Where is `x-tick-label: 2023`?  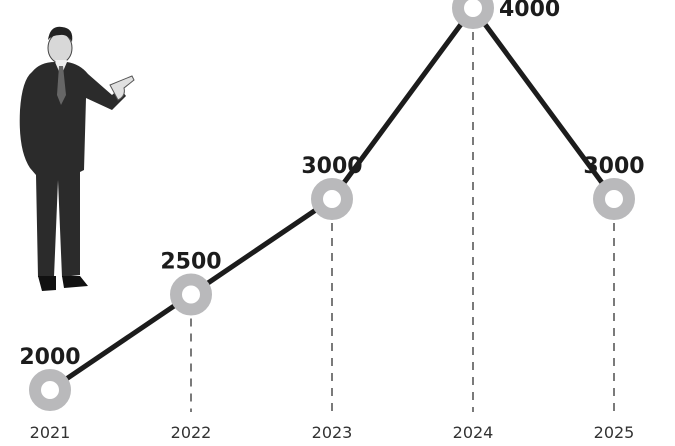
x-tick-label: 2023 is located at coordinates (332, 432).